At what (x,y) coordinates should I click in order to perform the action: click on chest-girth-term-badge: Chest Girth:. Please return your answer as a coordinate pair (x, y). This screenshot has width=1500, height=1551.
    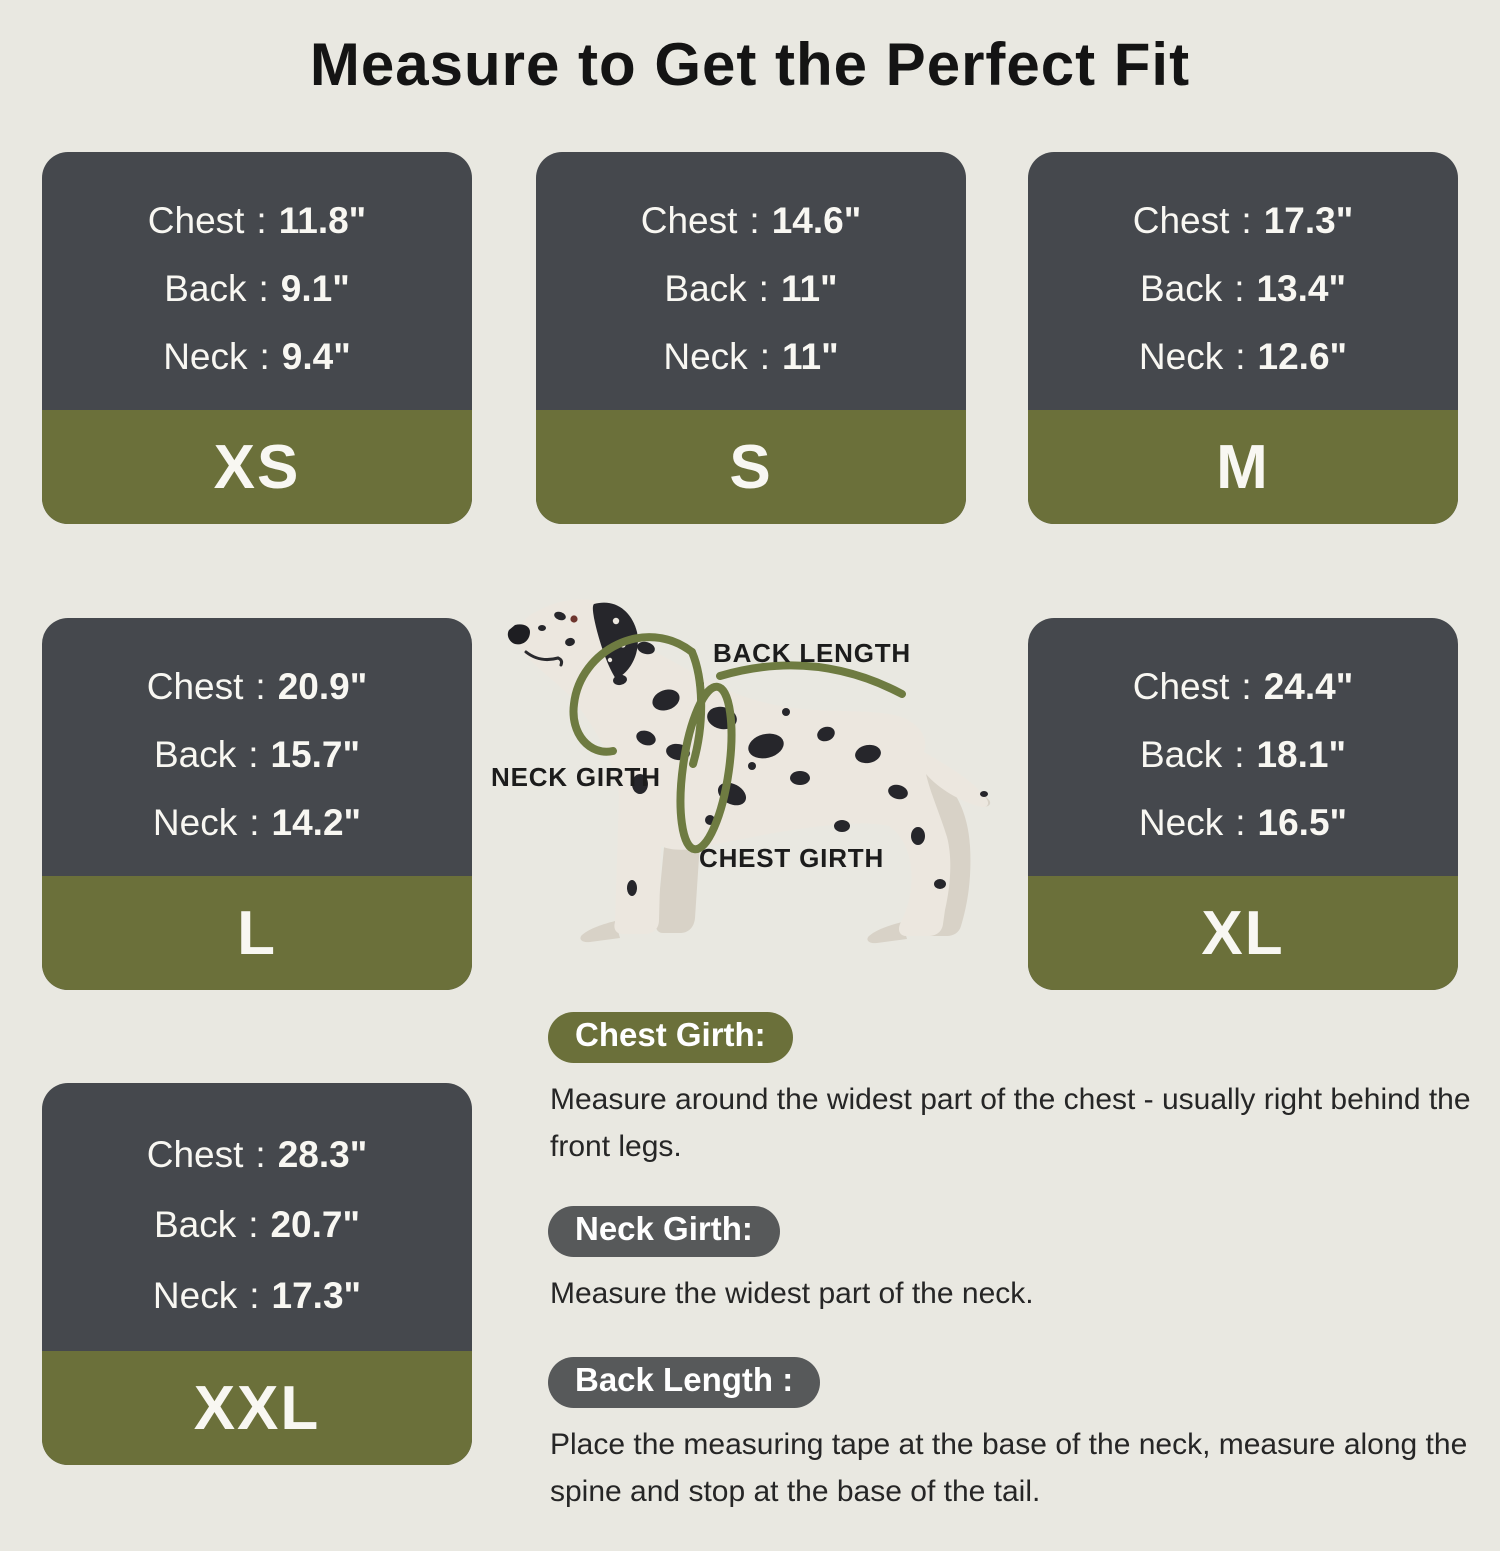
    Looking at the image, I should click on (670, 1037).